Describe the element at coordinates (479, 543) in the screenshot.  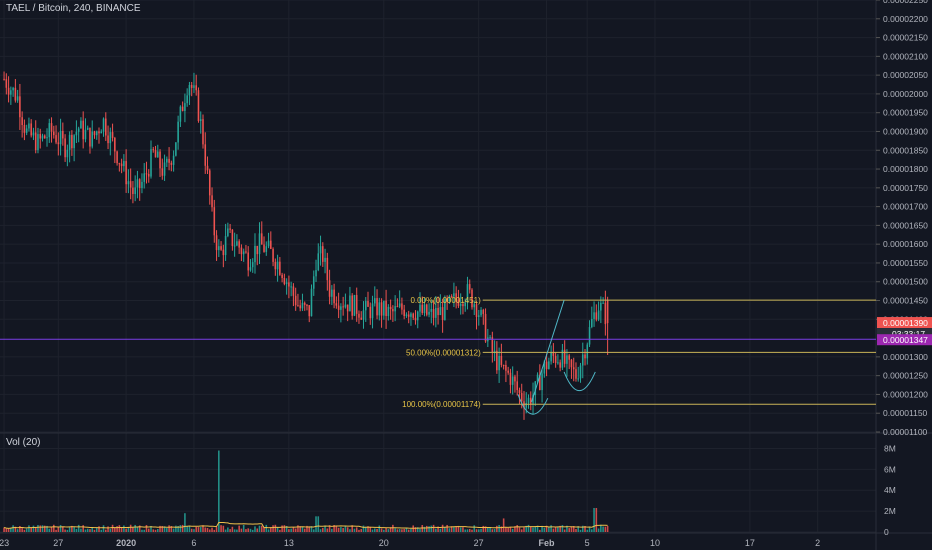
I see `time-tick-label: 27` at that location.